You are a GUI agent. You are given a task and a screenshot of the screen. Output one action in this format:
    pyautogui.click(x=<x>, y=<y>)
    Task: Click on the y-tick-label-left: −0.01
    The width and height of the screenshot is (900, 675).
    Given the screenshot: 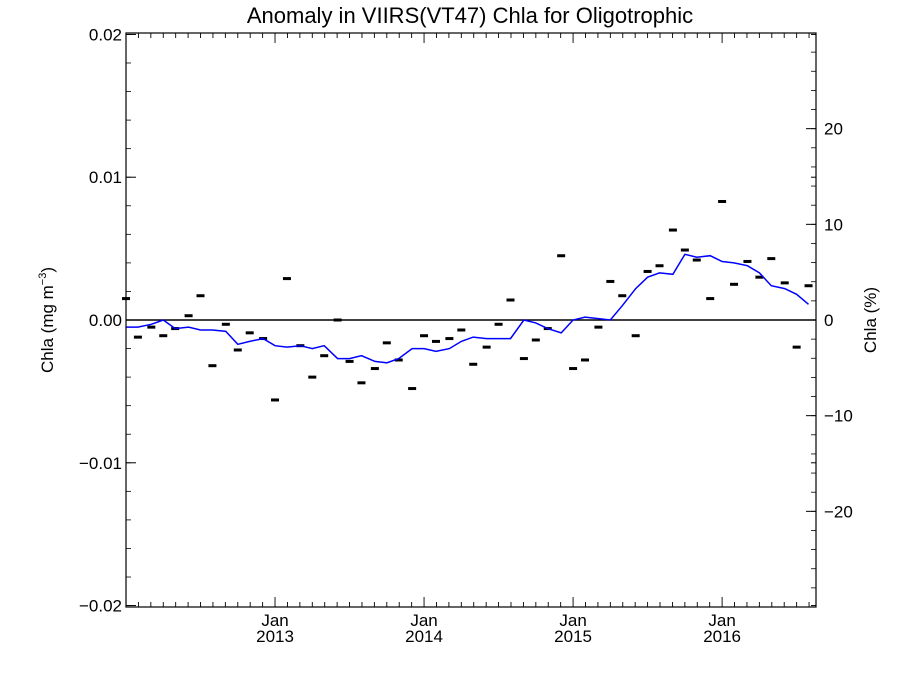 What is the action you would take?
    pyautogui.click(x=100, y=463)
    